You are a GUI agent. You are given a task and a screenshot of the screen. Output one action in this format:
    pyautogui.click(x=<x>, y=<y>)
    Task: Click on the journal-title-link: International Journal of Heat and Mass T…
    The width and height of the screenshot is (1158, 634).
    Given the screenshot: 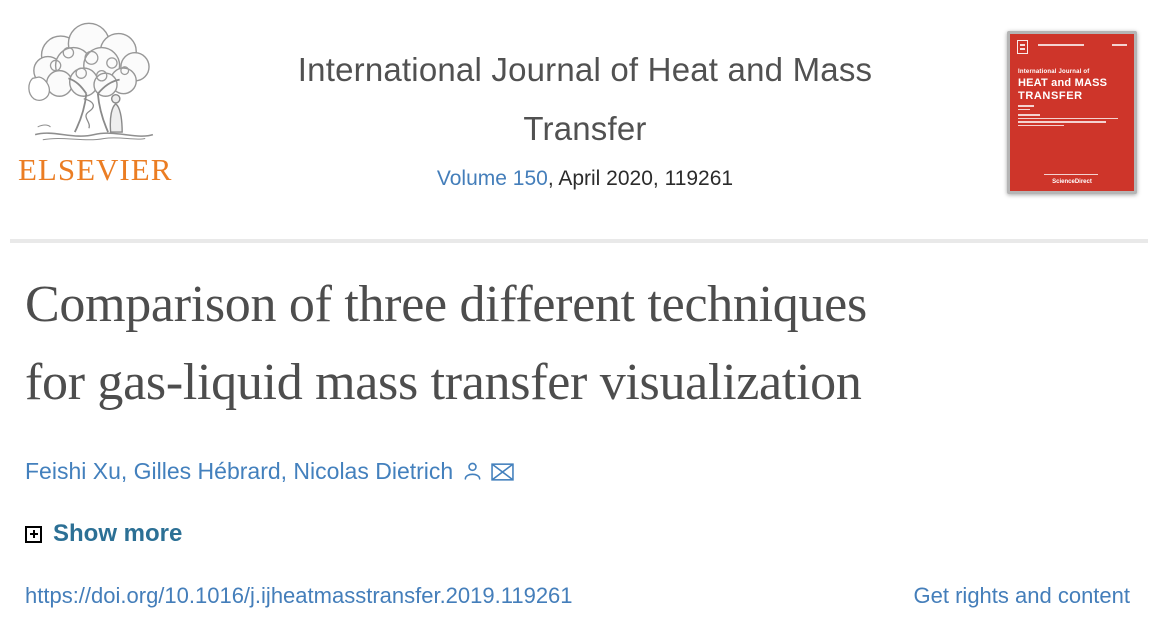 What is the action you would take?
    pyautogui.click(x=585, y=99)
    